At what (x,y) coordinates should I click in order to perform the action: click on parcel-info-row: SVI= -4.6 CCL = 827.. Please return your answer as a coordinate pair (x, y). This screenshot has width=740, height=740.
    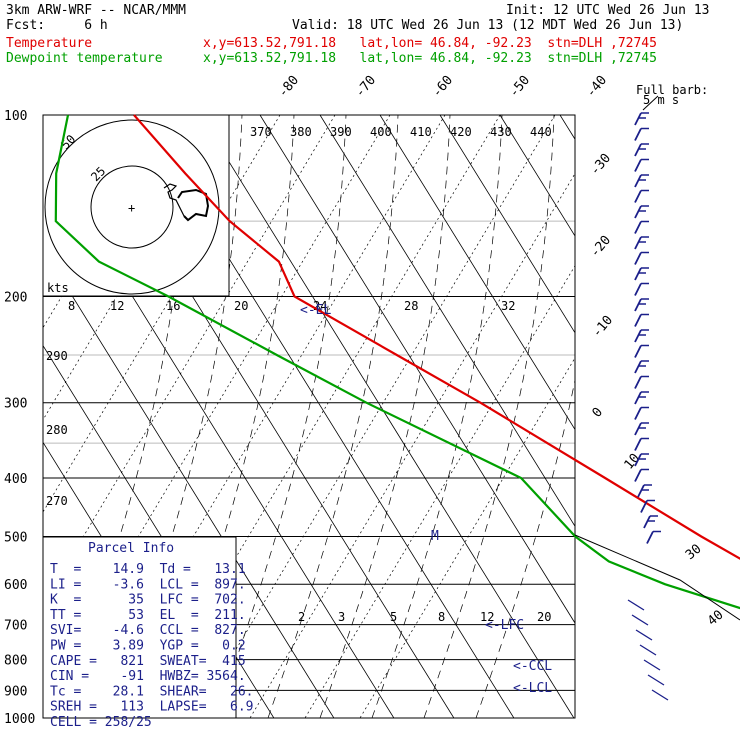
    Looking at the image, I should click on (148, 630).